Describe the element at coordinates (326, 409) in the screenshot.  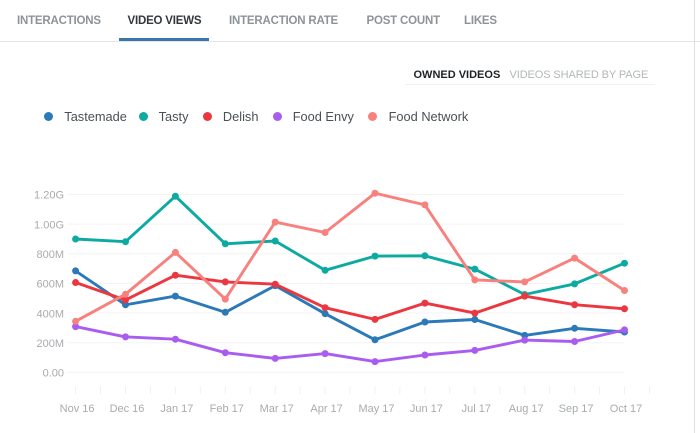
I see `svg-text: Apr 17` at that location.